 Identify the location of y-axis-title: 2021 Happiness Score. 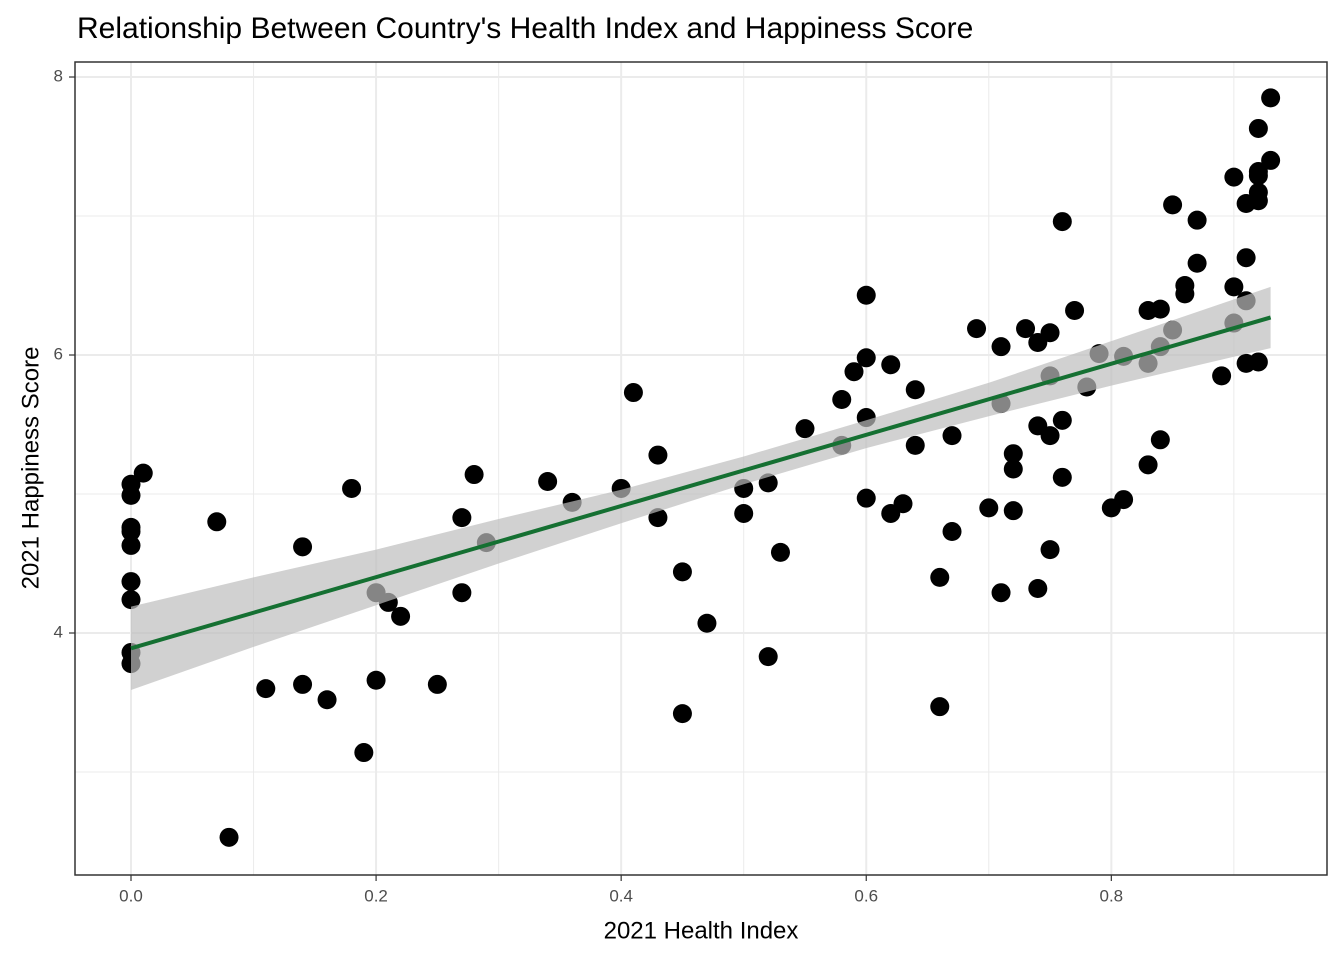
(30, 468).